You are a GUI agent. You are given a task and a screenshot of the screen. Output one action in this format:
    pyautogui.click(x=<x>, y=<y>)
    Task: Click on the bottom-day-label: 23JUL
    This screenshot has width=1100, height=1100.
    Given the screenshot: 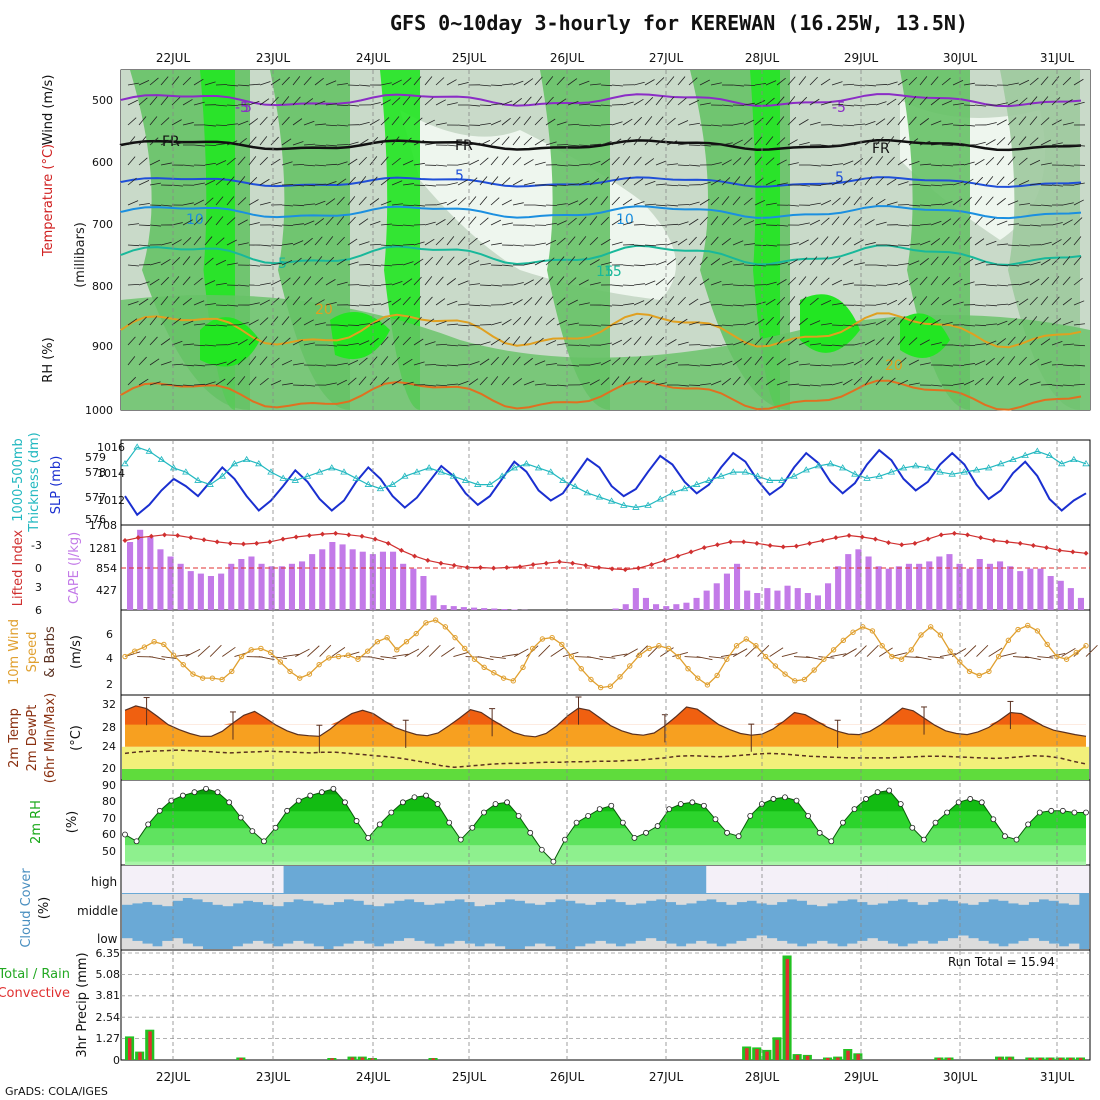 What is the action you would take?
    pyautogui.click(x=273, y=1077)
    